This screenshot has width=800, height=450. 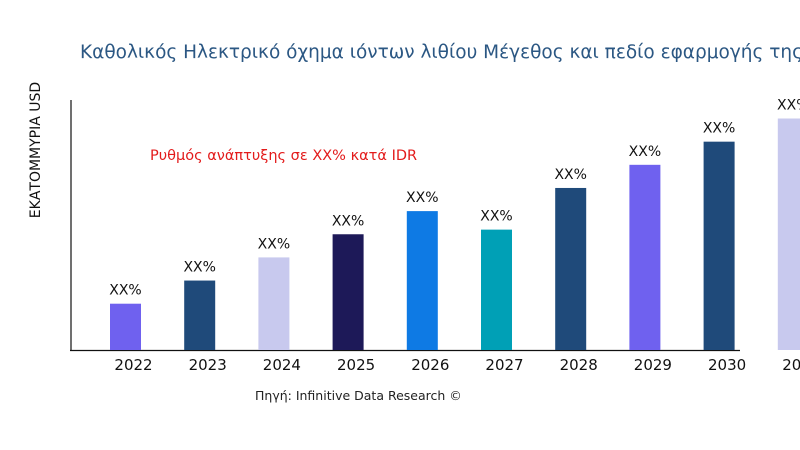 I want to click on bar-2025, so click(x=348, y=292).